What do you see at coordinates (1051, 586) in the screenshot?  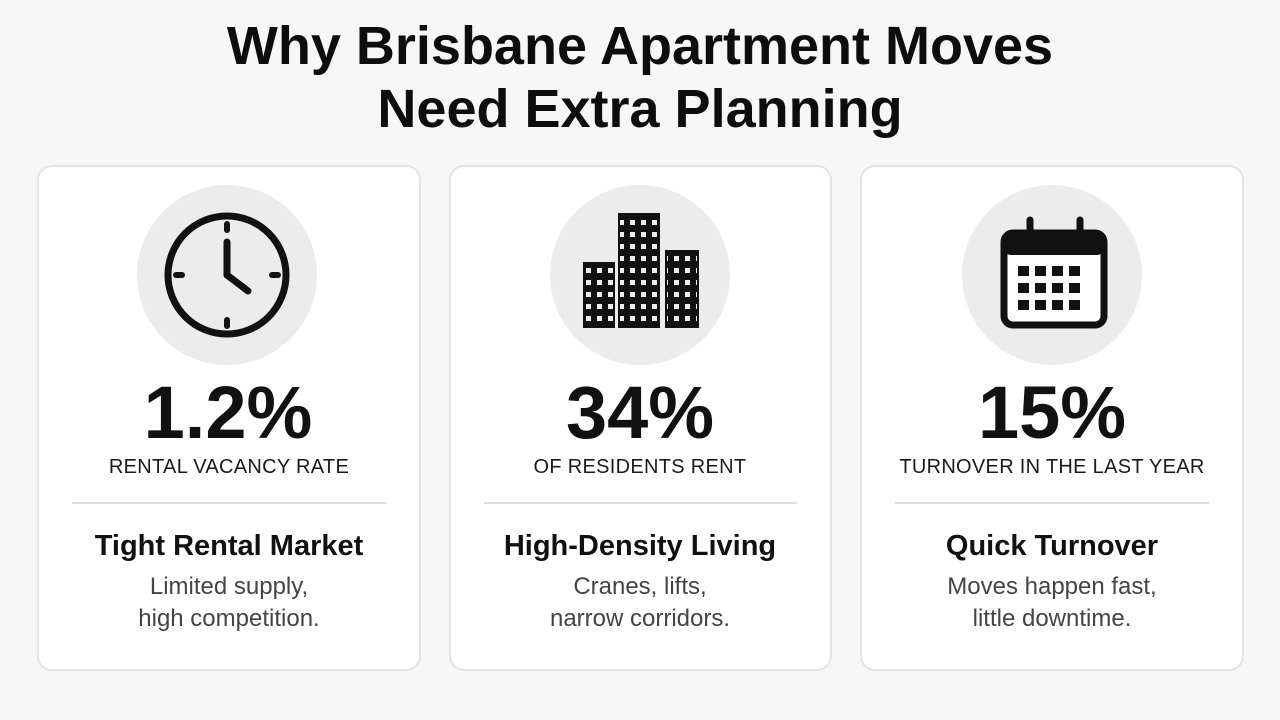 I see `card-description: Moves happen fast,` at bounding box center [1051, 586].